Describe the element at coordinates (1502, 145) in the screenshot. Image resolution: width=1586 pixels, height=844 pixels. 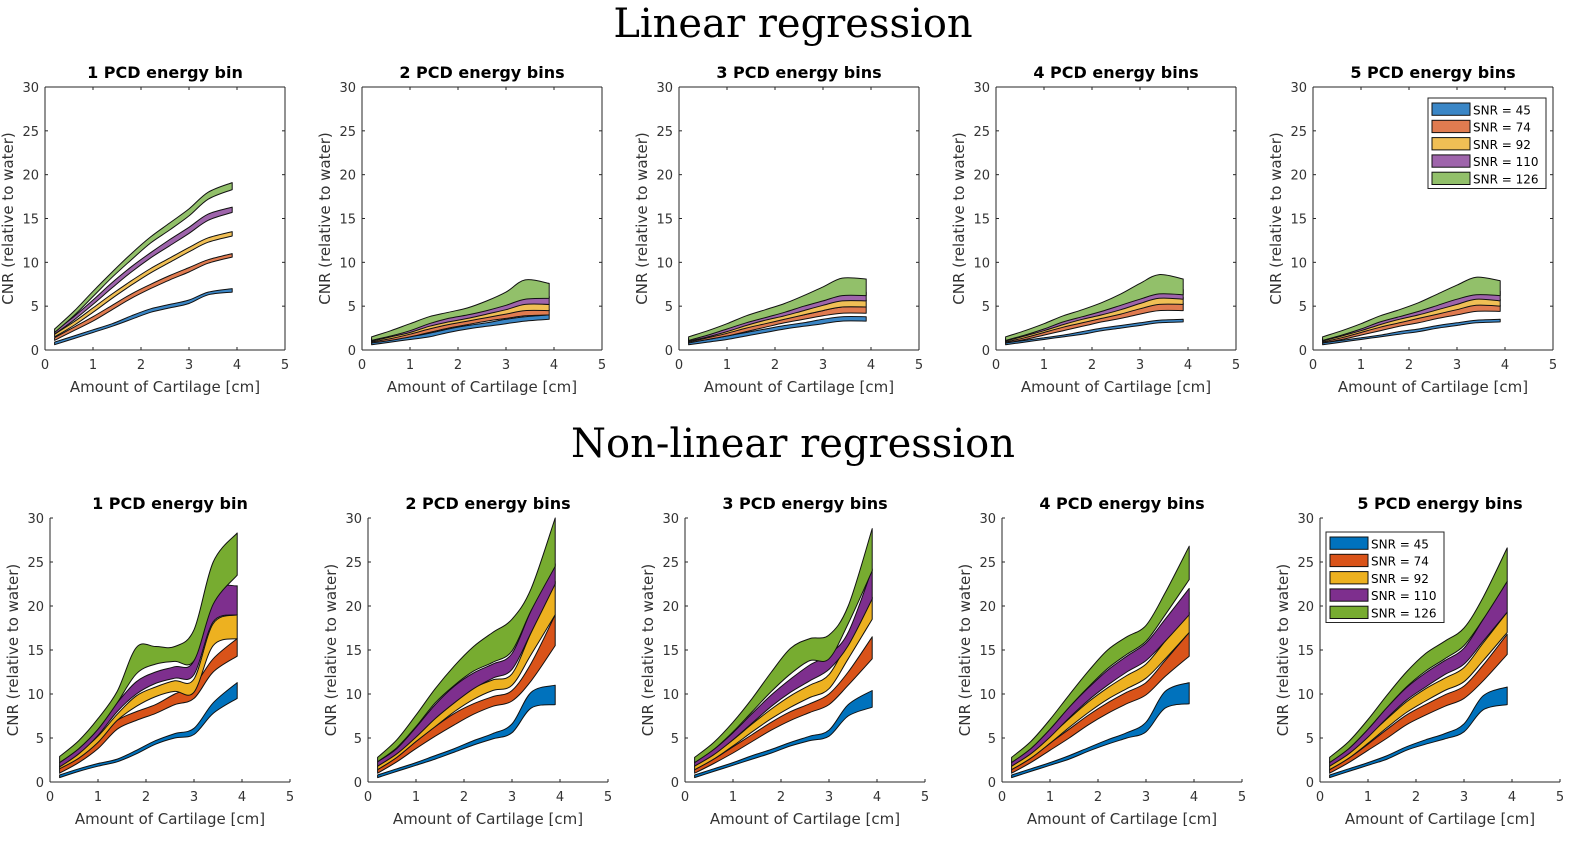
I see `legend-entry: SNR = 92` at that location.